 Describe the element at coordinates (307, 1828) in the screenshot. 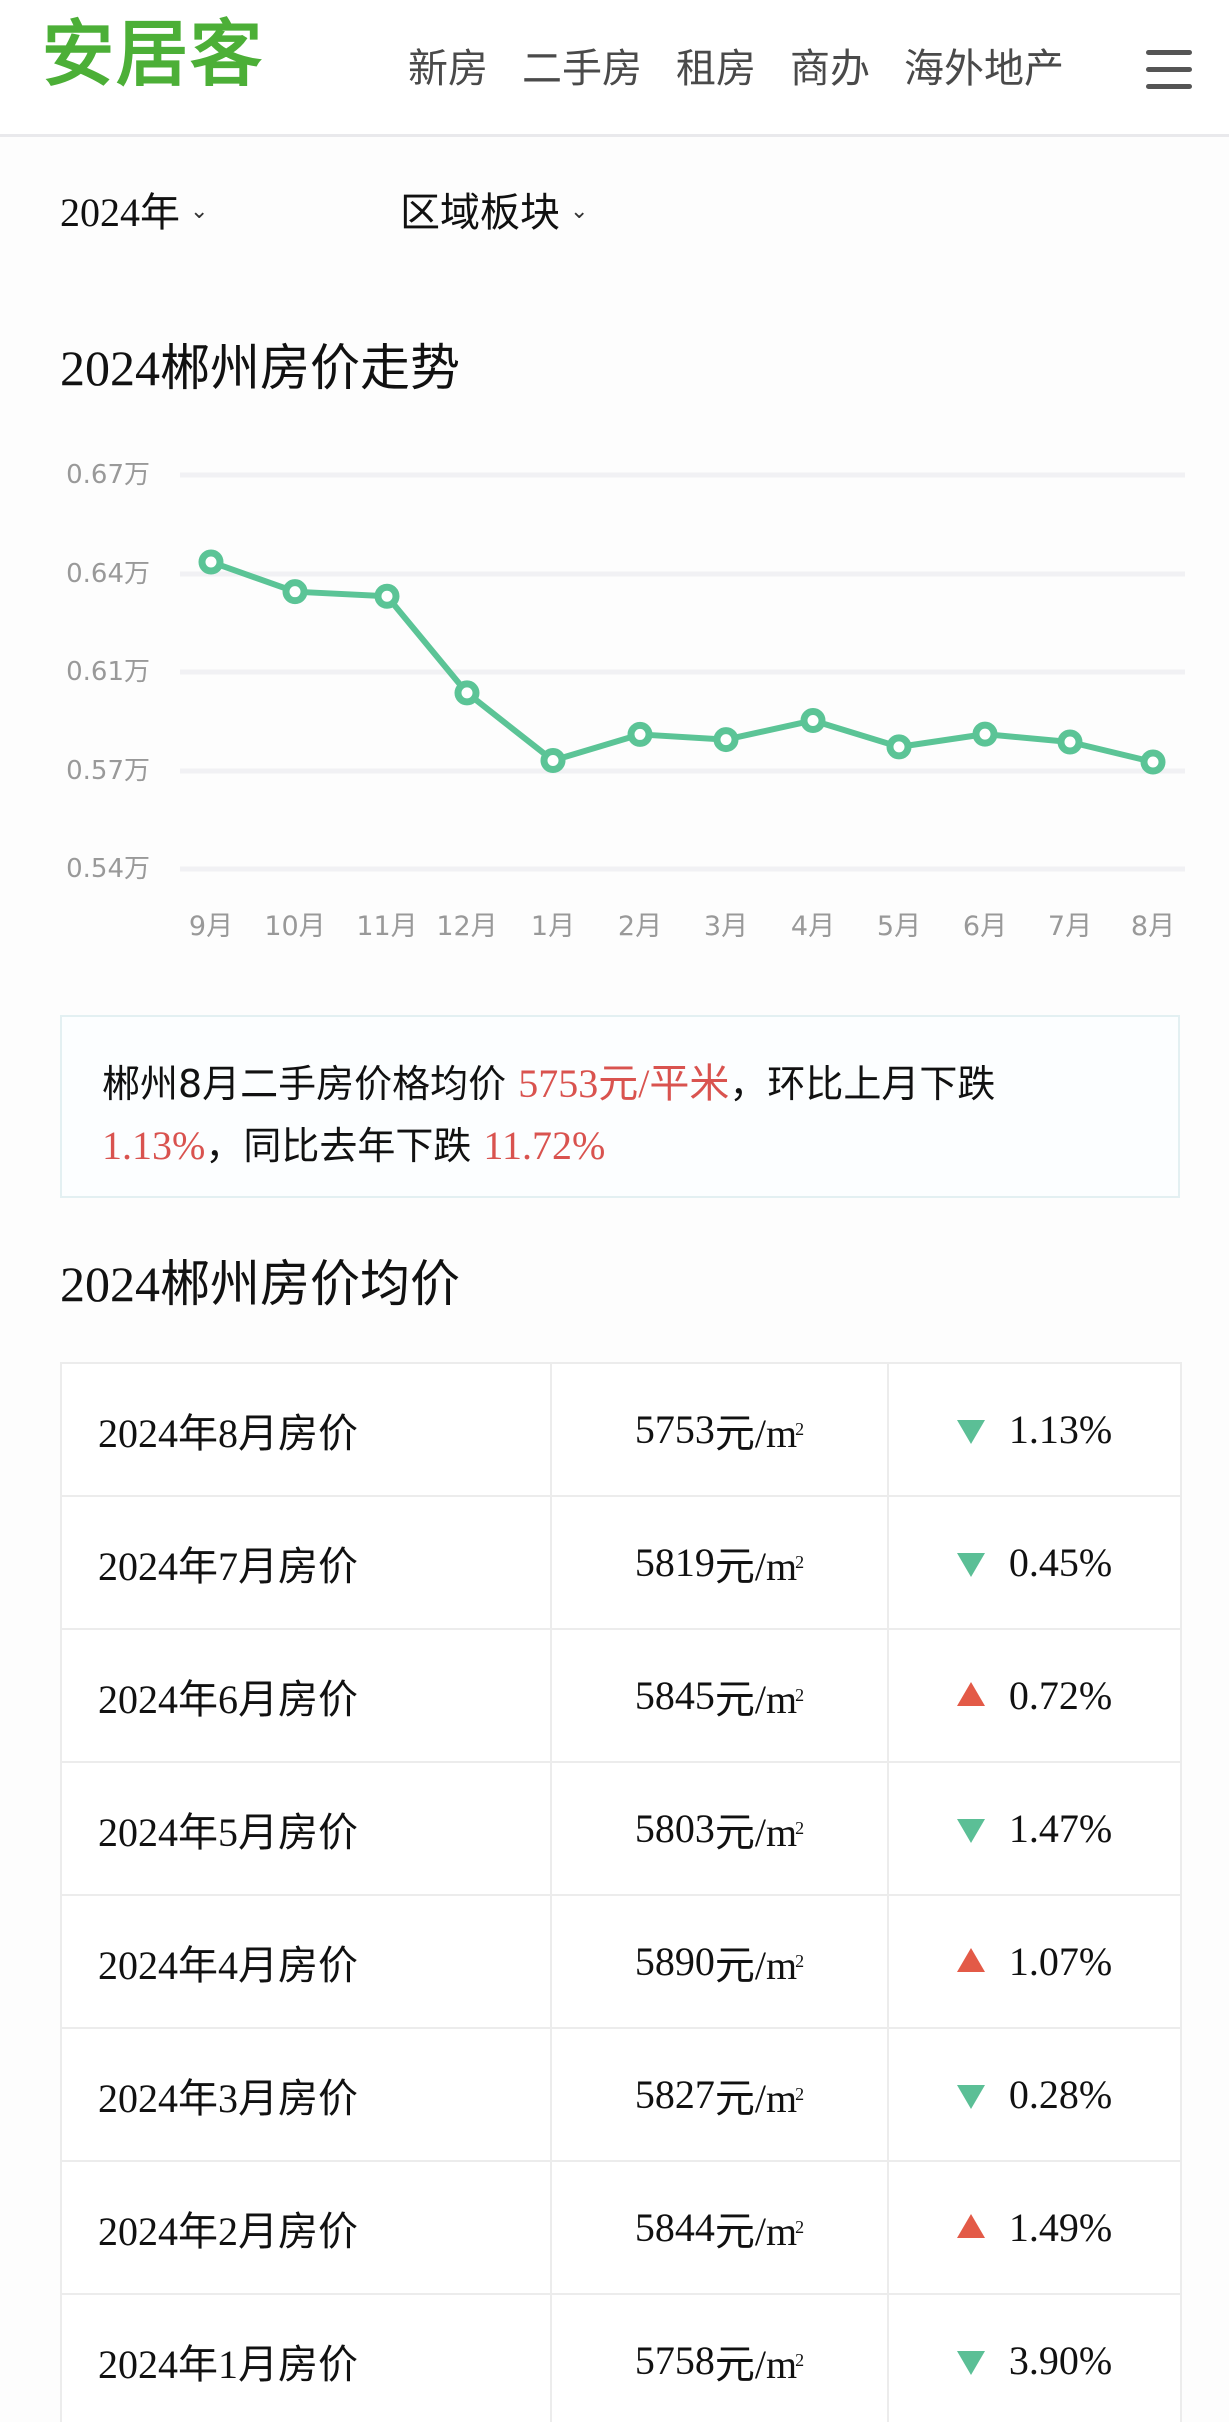

I see `month-label: 2024年5月房价` at that location.